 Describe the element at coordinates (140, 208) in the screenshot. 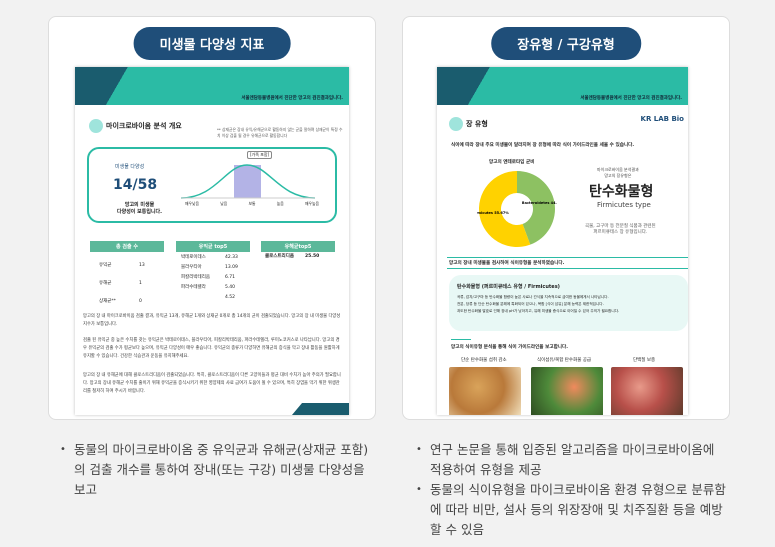

I see `diversity-desc: 망고의 미생물 다양성이 보통입니다.` at that location.